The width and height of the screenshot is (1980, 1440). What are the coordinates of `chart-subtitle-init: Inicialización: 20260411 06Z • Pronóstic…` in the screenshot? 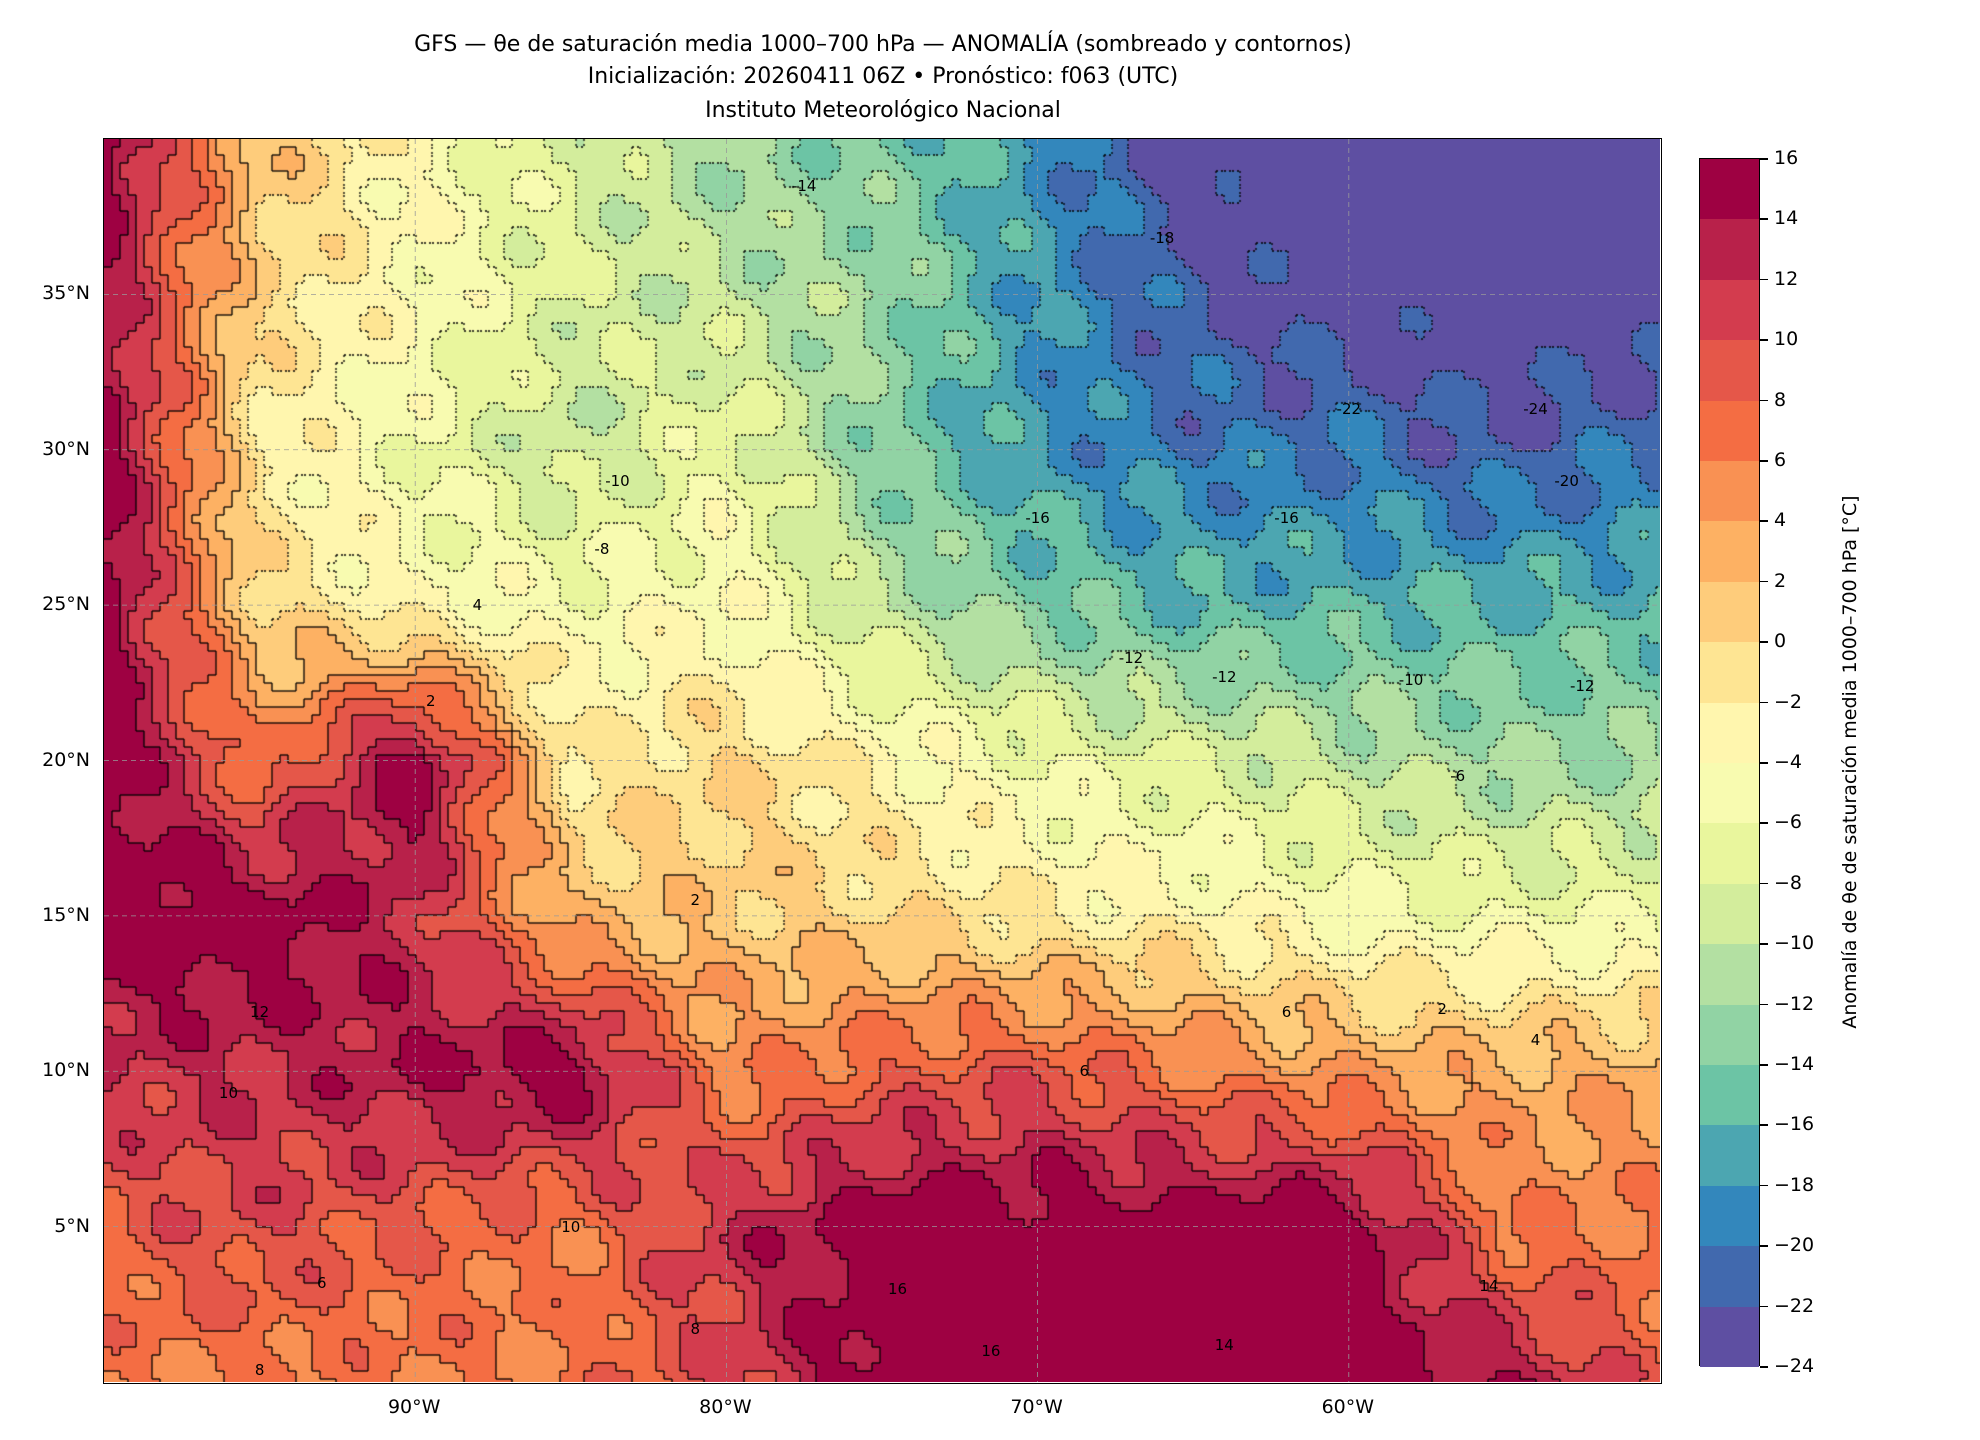 It's located at (883, 76).